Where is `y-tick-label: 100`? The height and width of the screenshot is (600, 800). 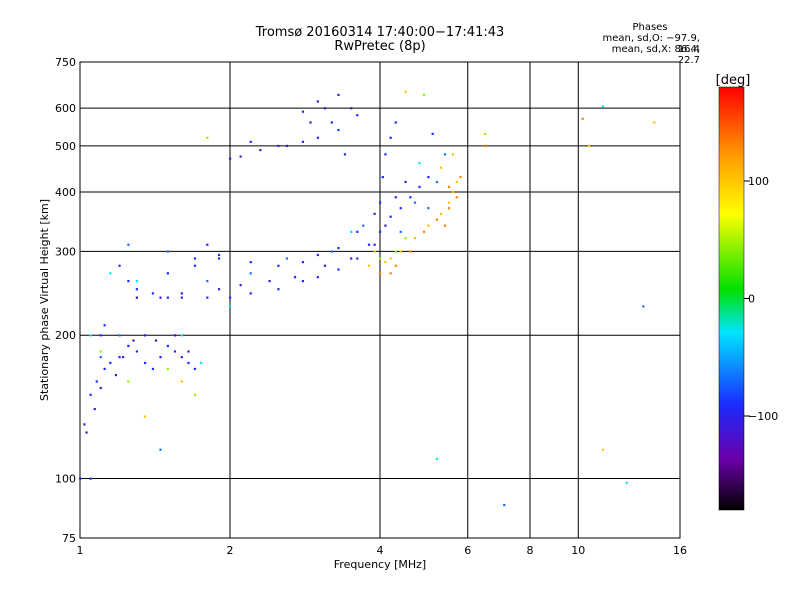
y-tick-label: 100 is located at coordinates (65, 479).